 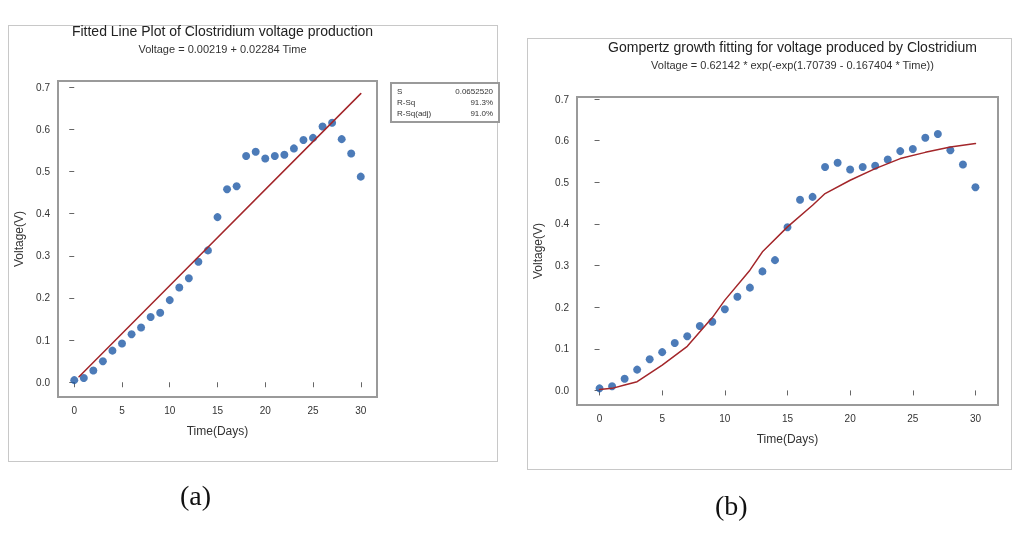 What do you see at coordinates (474, 91) in the screenshot?
I see `text: 0.0652520` at bounding box center [474, 91].